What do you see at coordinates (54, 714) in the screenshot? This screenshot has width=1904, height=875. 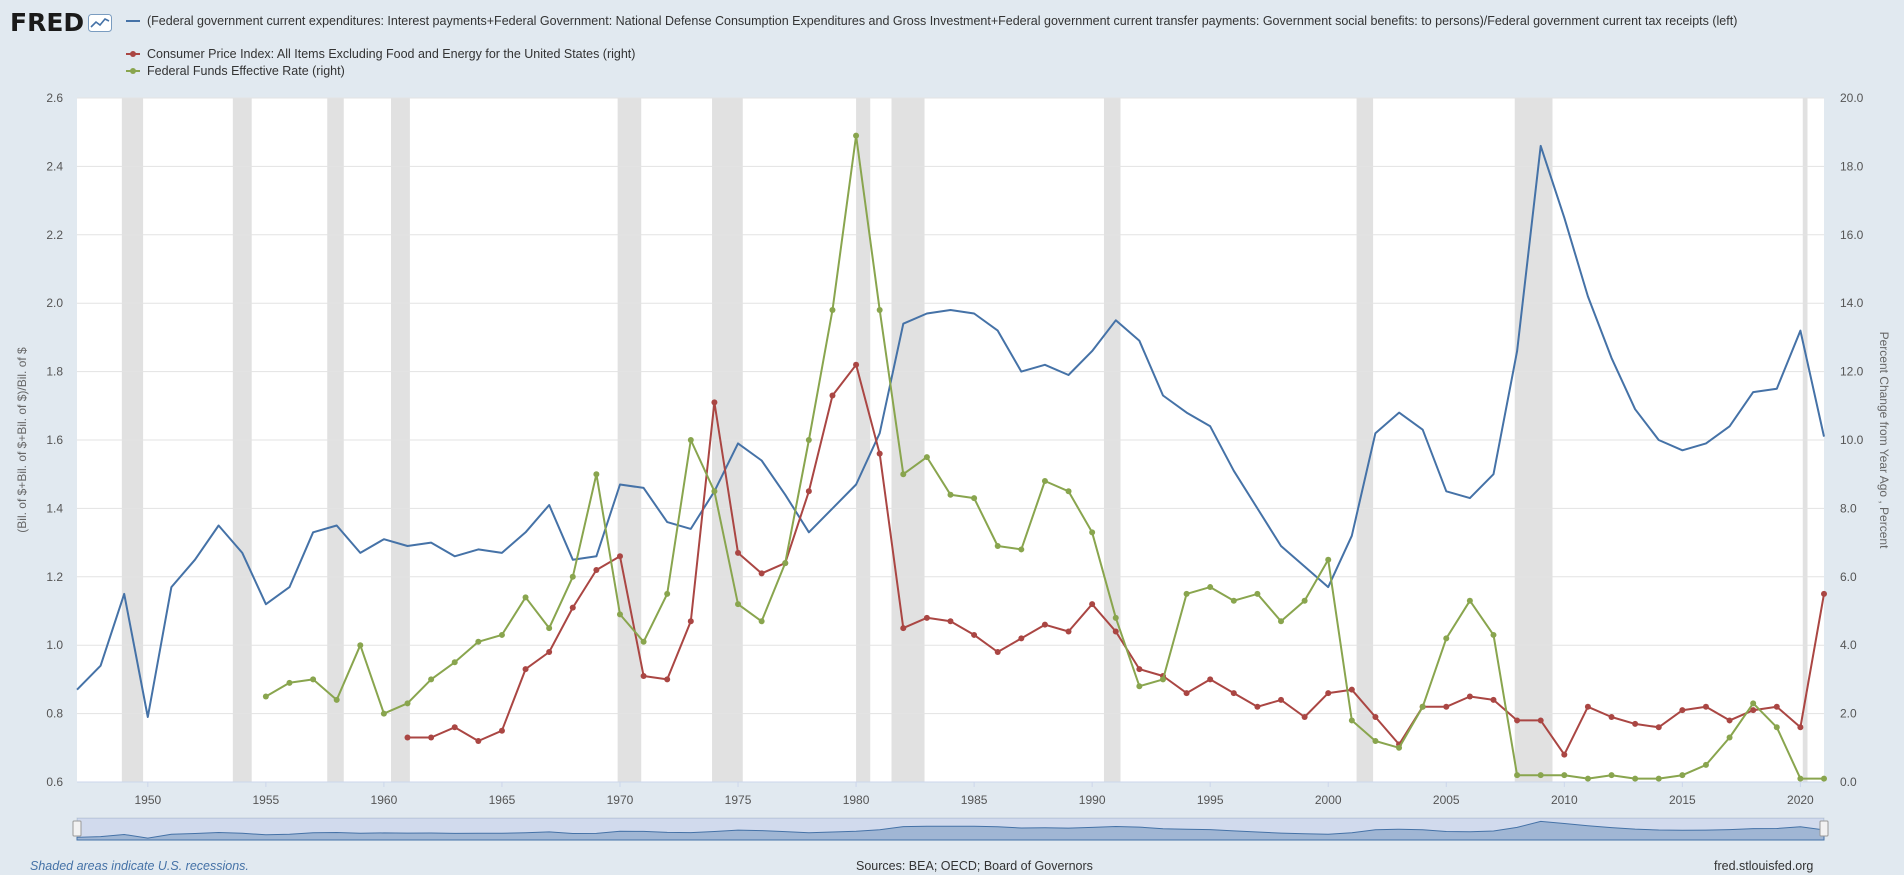 I see `y-left-tick-label: 0.8` at bounding box center [54, 714].